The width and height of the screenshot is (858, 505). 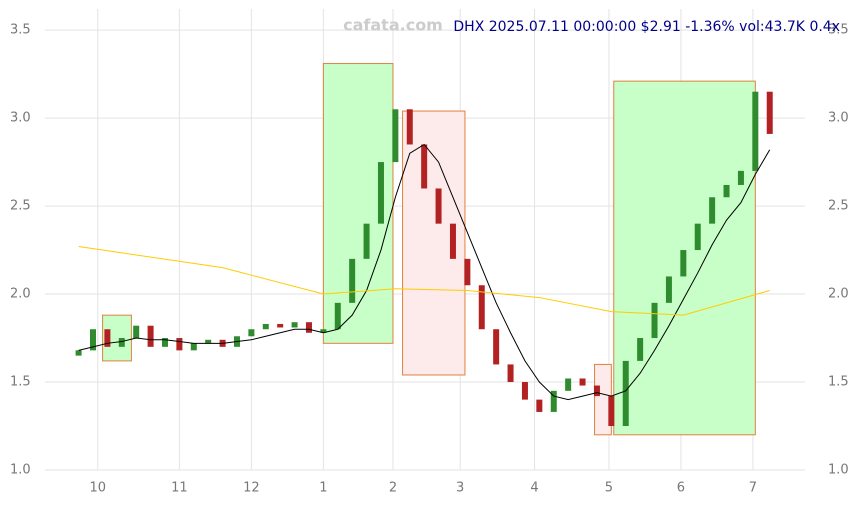 I want to click on y-tick-label-right: 1.0, so click(x=838, y=470).